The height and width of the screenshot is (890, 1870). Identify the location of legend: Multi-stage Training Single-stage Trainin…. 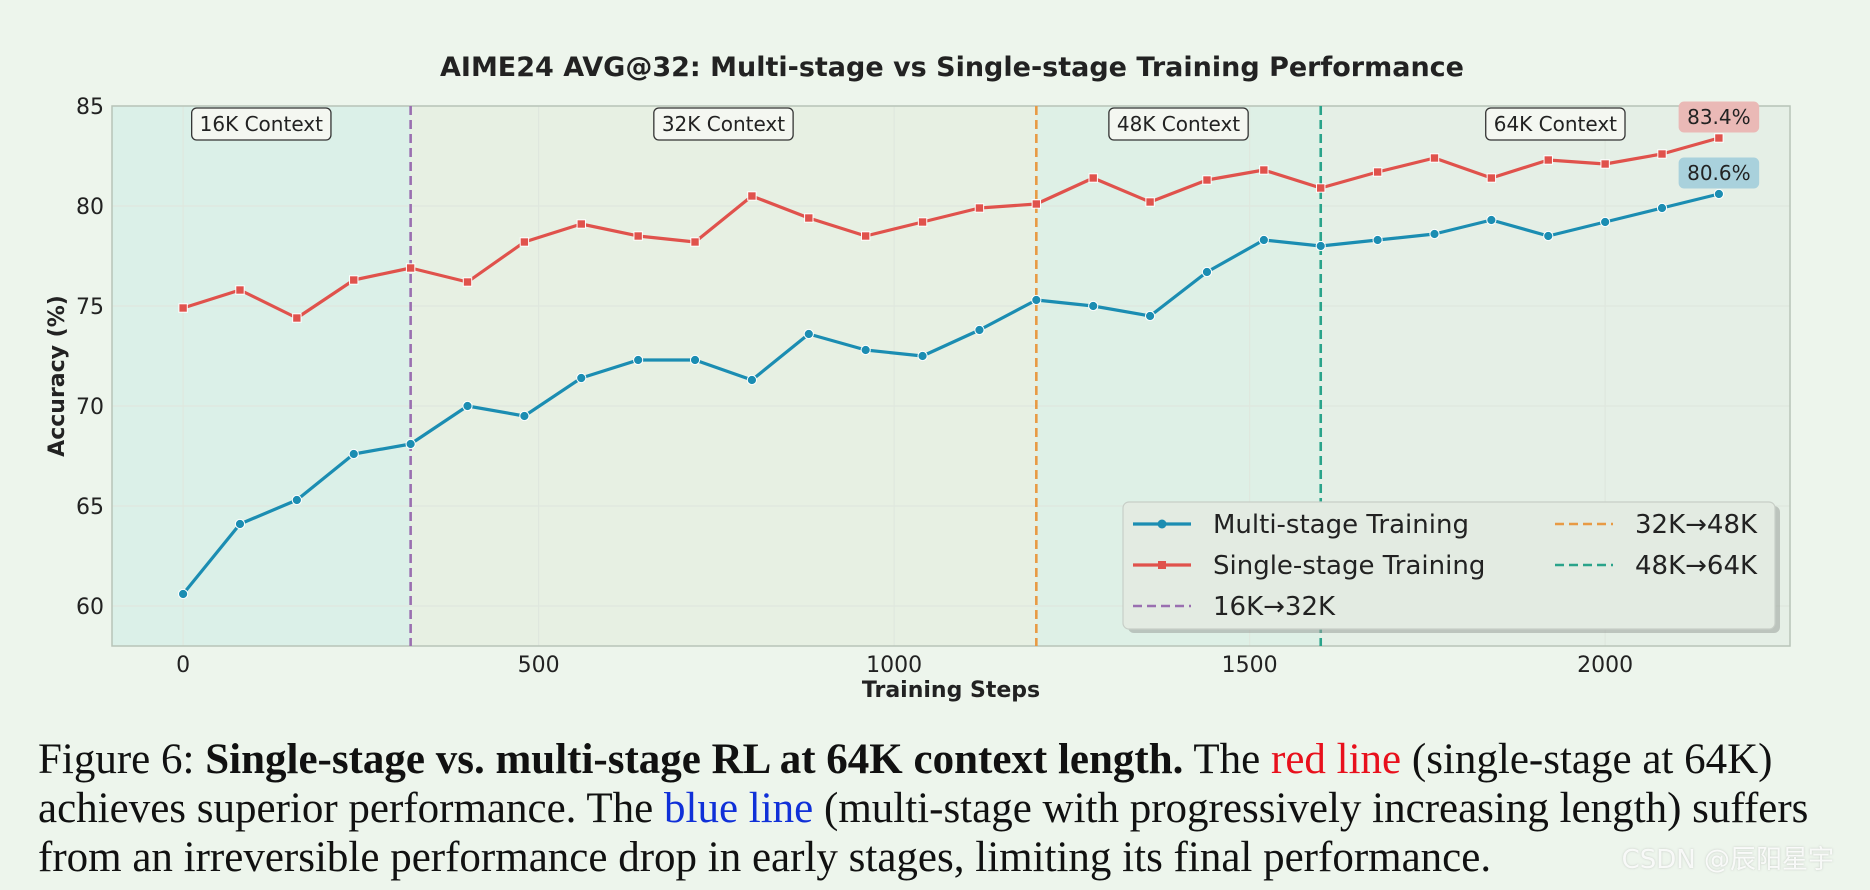
(1451, 567).